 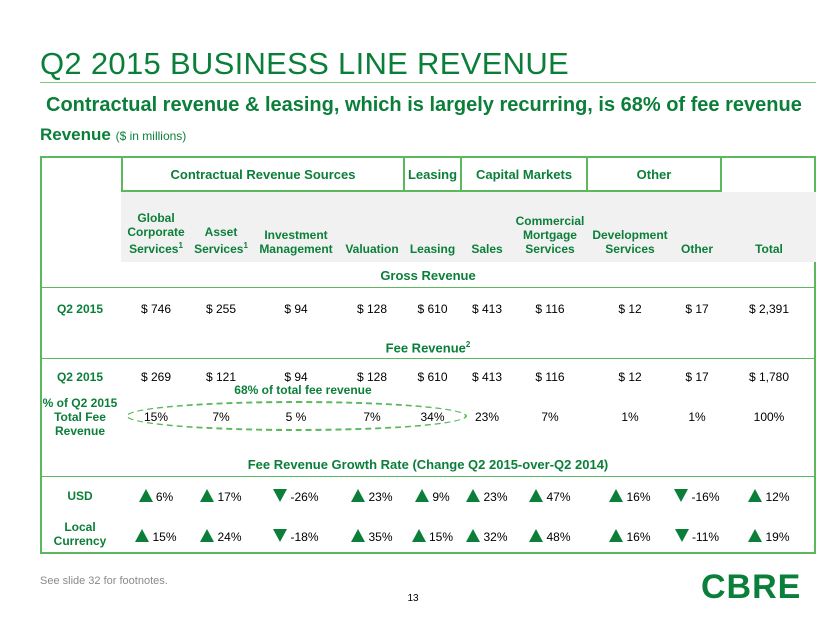 I want to click on pct-cell: 7%, so click(x=550, y=417).